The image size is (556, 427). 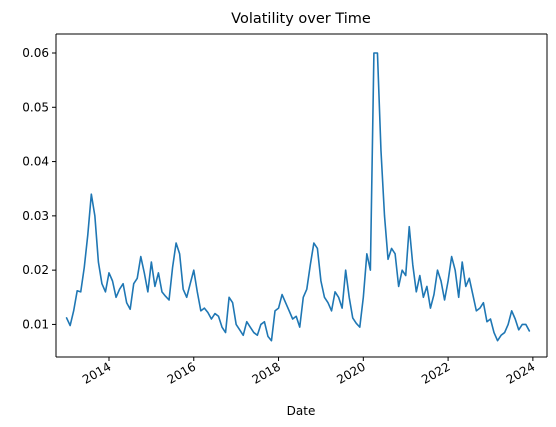 What do you see at coordinates (39, 188) in the screenshot?
I see `y-axis: 0.01 0.02 0.03 0.04 0.05 0.06` at bounding box center [39, 188].